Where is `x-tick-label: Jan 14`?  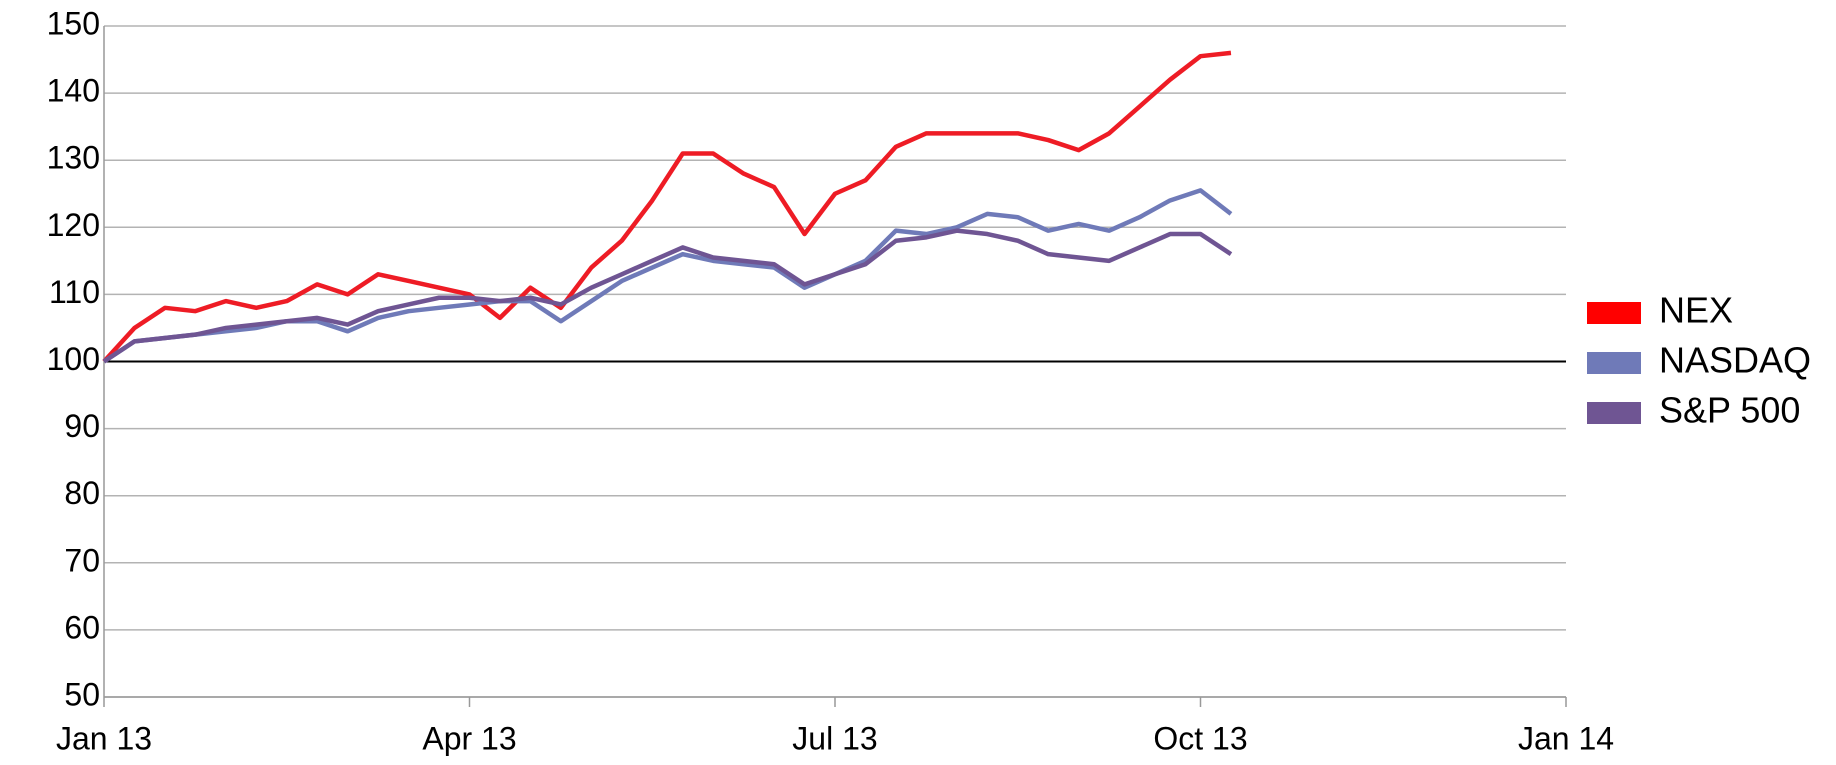
x-tick-label: Jan 14 is located at coordinates (1566, 738).